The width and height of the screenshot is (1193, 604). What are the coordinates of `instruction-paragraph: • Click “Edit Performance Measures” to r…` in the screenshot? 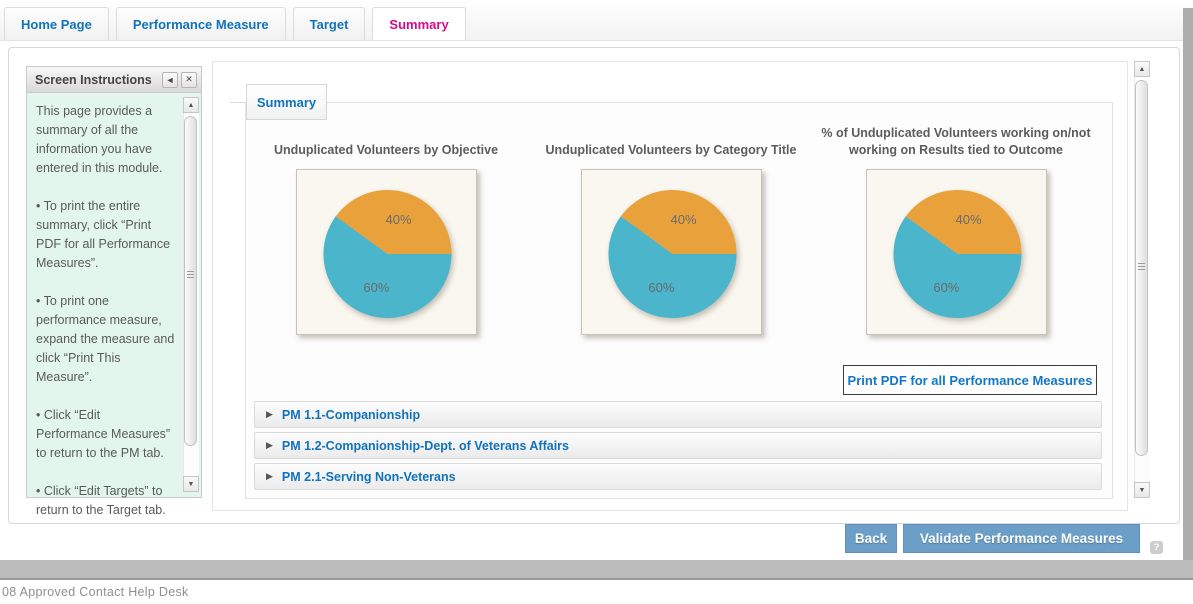 It's located at (103, 434).